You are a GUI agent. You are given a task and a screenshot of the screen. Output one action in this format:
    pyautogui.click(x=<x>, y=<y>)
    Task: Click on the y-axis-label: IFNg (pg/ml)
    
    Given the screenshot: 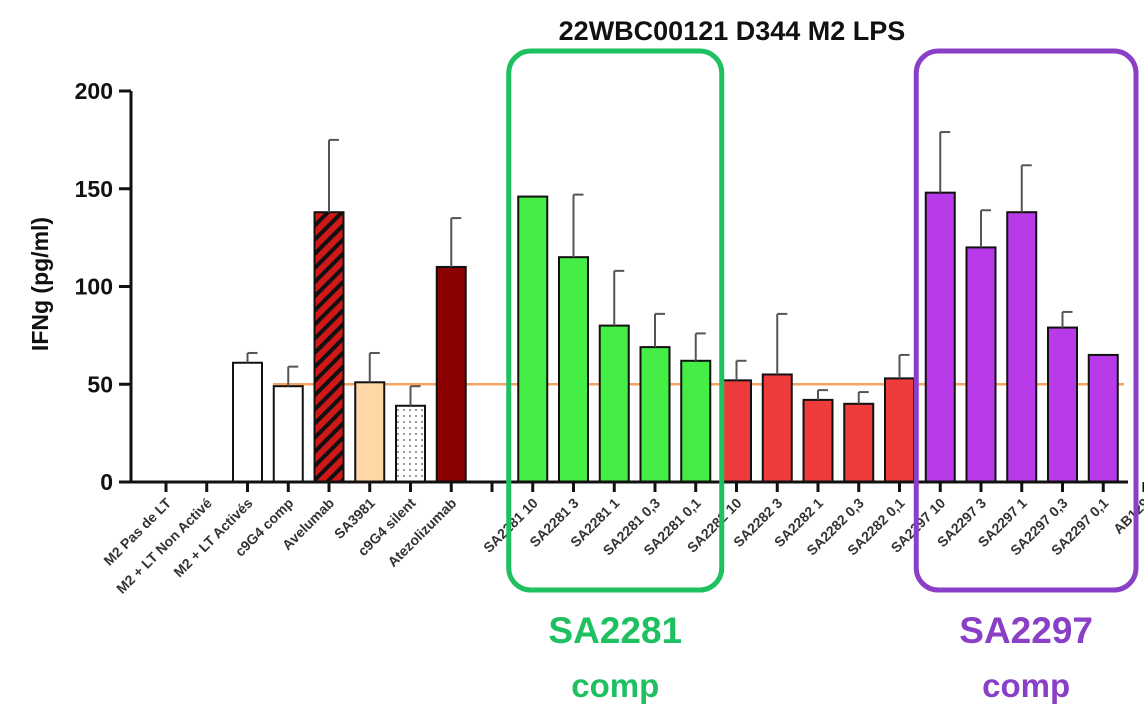 What is the action you would take?
    pyautogui.click(x=40, y=284)
    